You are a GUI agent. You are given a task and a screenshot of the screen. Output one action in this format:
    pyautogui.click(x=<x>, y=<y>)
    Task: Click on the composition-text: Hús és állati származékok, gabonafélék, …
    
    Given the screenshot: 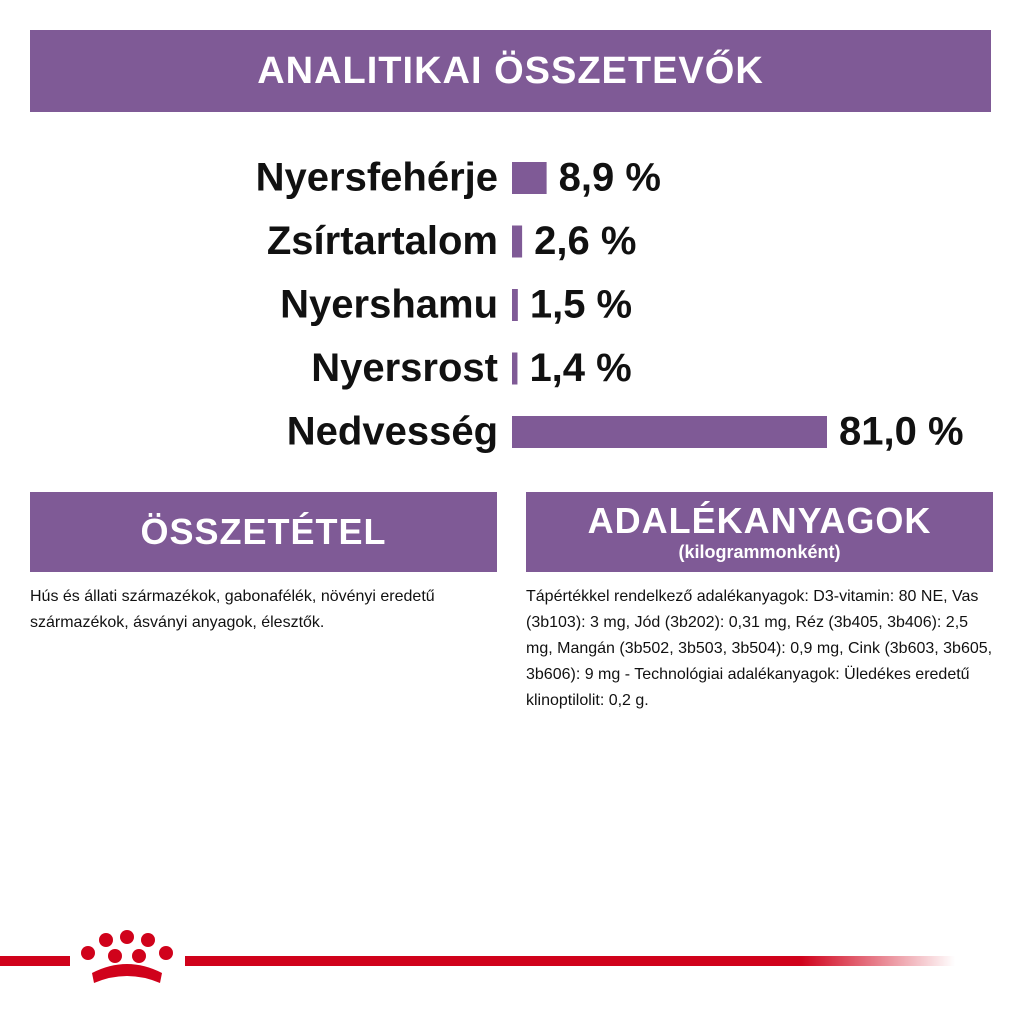 What is the action you would take?
    pyautogui.click(x=232, y=609)
    